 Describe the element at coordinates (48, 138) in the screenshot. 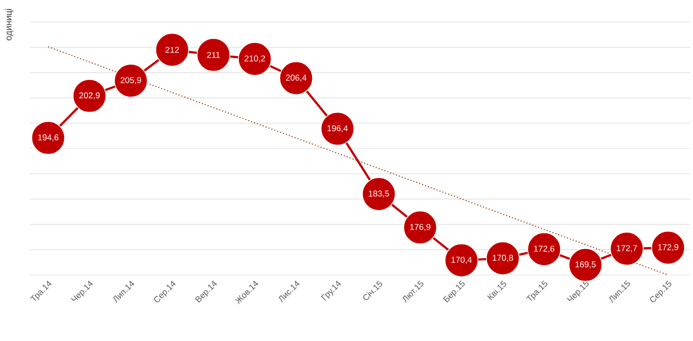

I see `data-label: 194,6` at that location.